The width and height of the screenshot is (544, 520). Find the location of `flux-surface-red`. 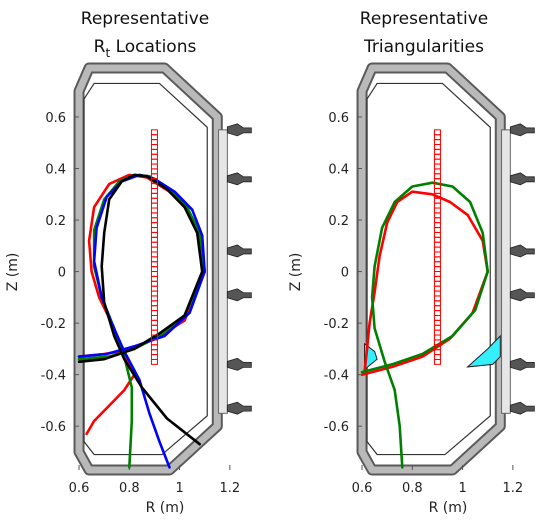

flux-surface-red is located at coordinates (426, 282).